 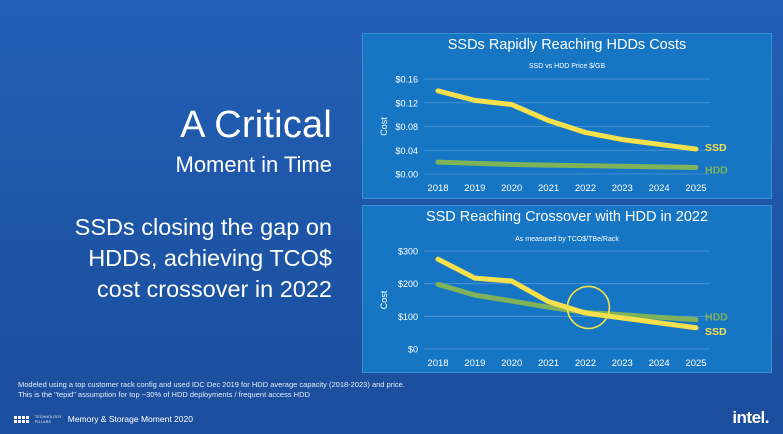 What do you see at coordinates (408, 317) in the screenshot?
I see `y-tick-label: $100` at bounding box center [408, 317].